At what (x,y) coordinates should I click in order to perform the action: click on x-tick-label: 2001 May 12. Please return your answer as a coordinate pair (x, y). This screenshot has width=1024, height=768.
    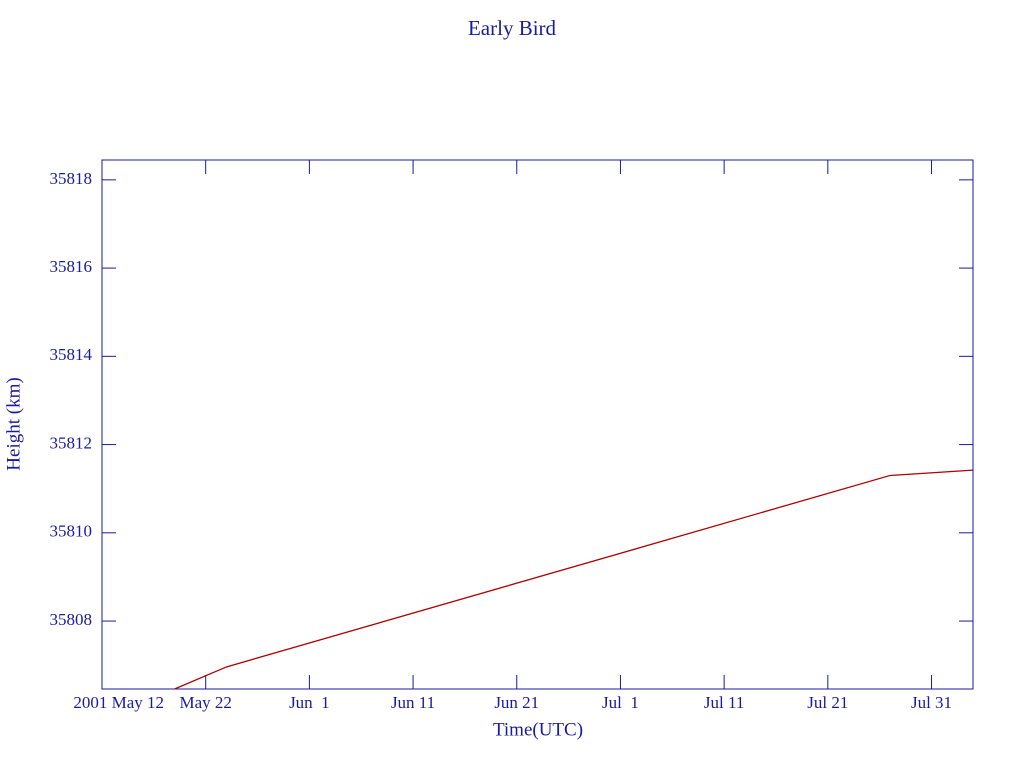
    Looking at the image, I should click on (118, 702).